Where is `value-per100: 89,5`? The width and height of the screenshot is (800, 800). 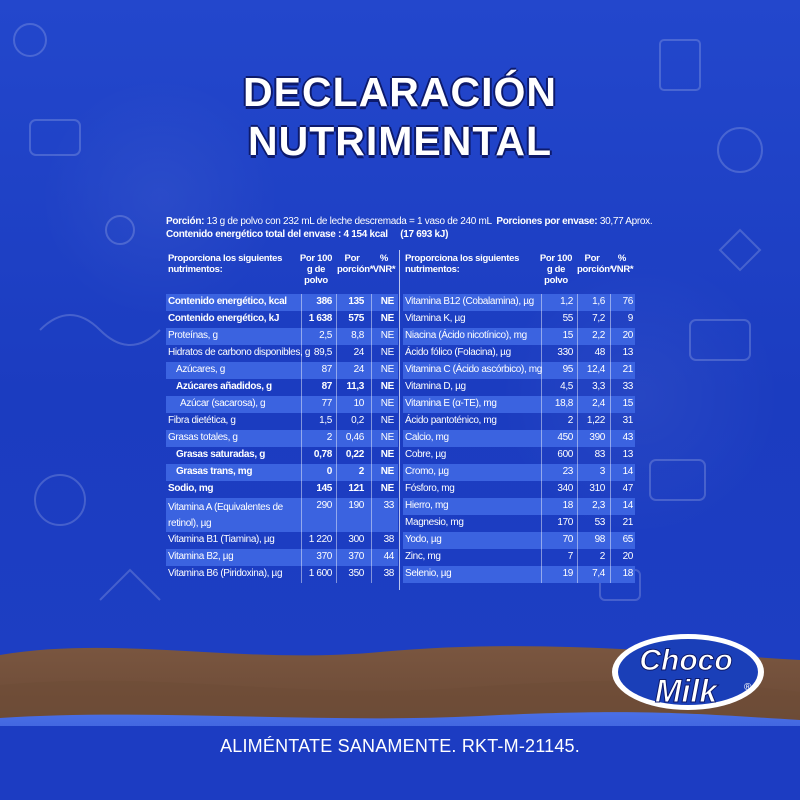 value-per100: 89,5 is located at coordinates (322, 352).